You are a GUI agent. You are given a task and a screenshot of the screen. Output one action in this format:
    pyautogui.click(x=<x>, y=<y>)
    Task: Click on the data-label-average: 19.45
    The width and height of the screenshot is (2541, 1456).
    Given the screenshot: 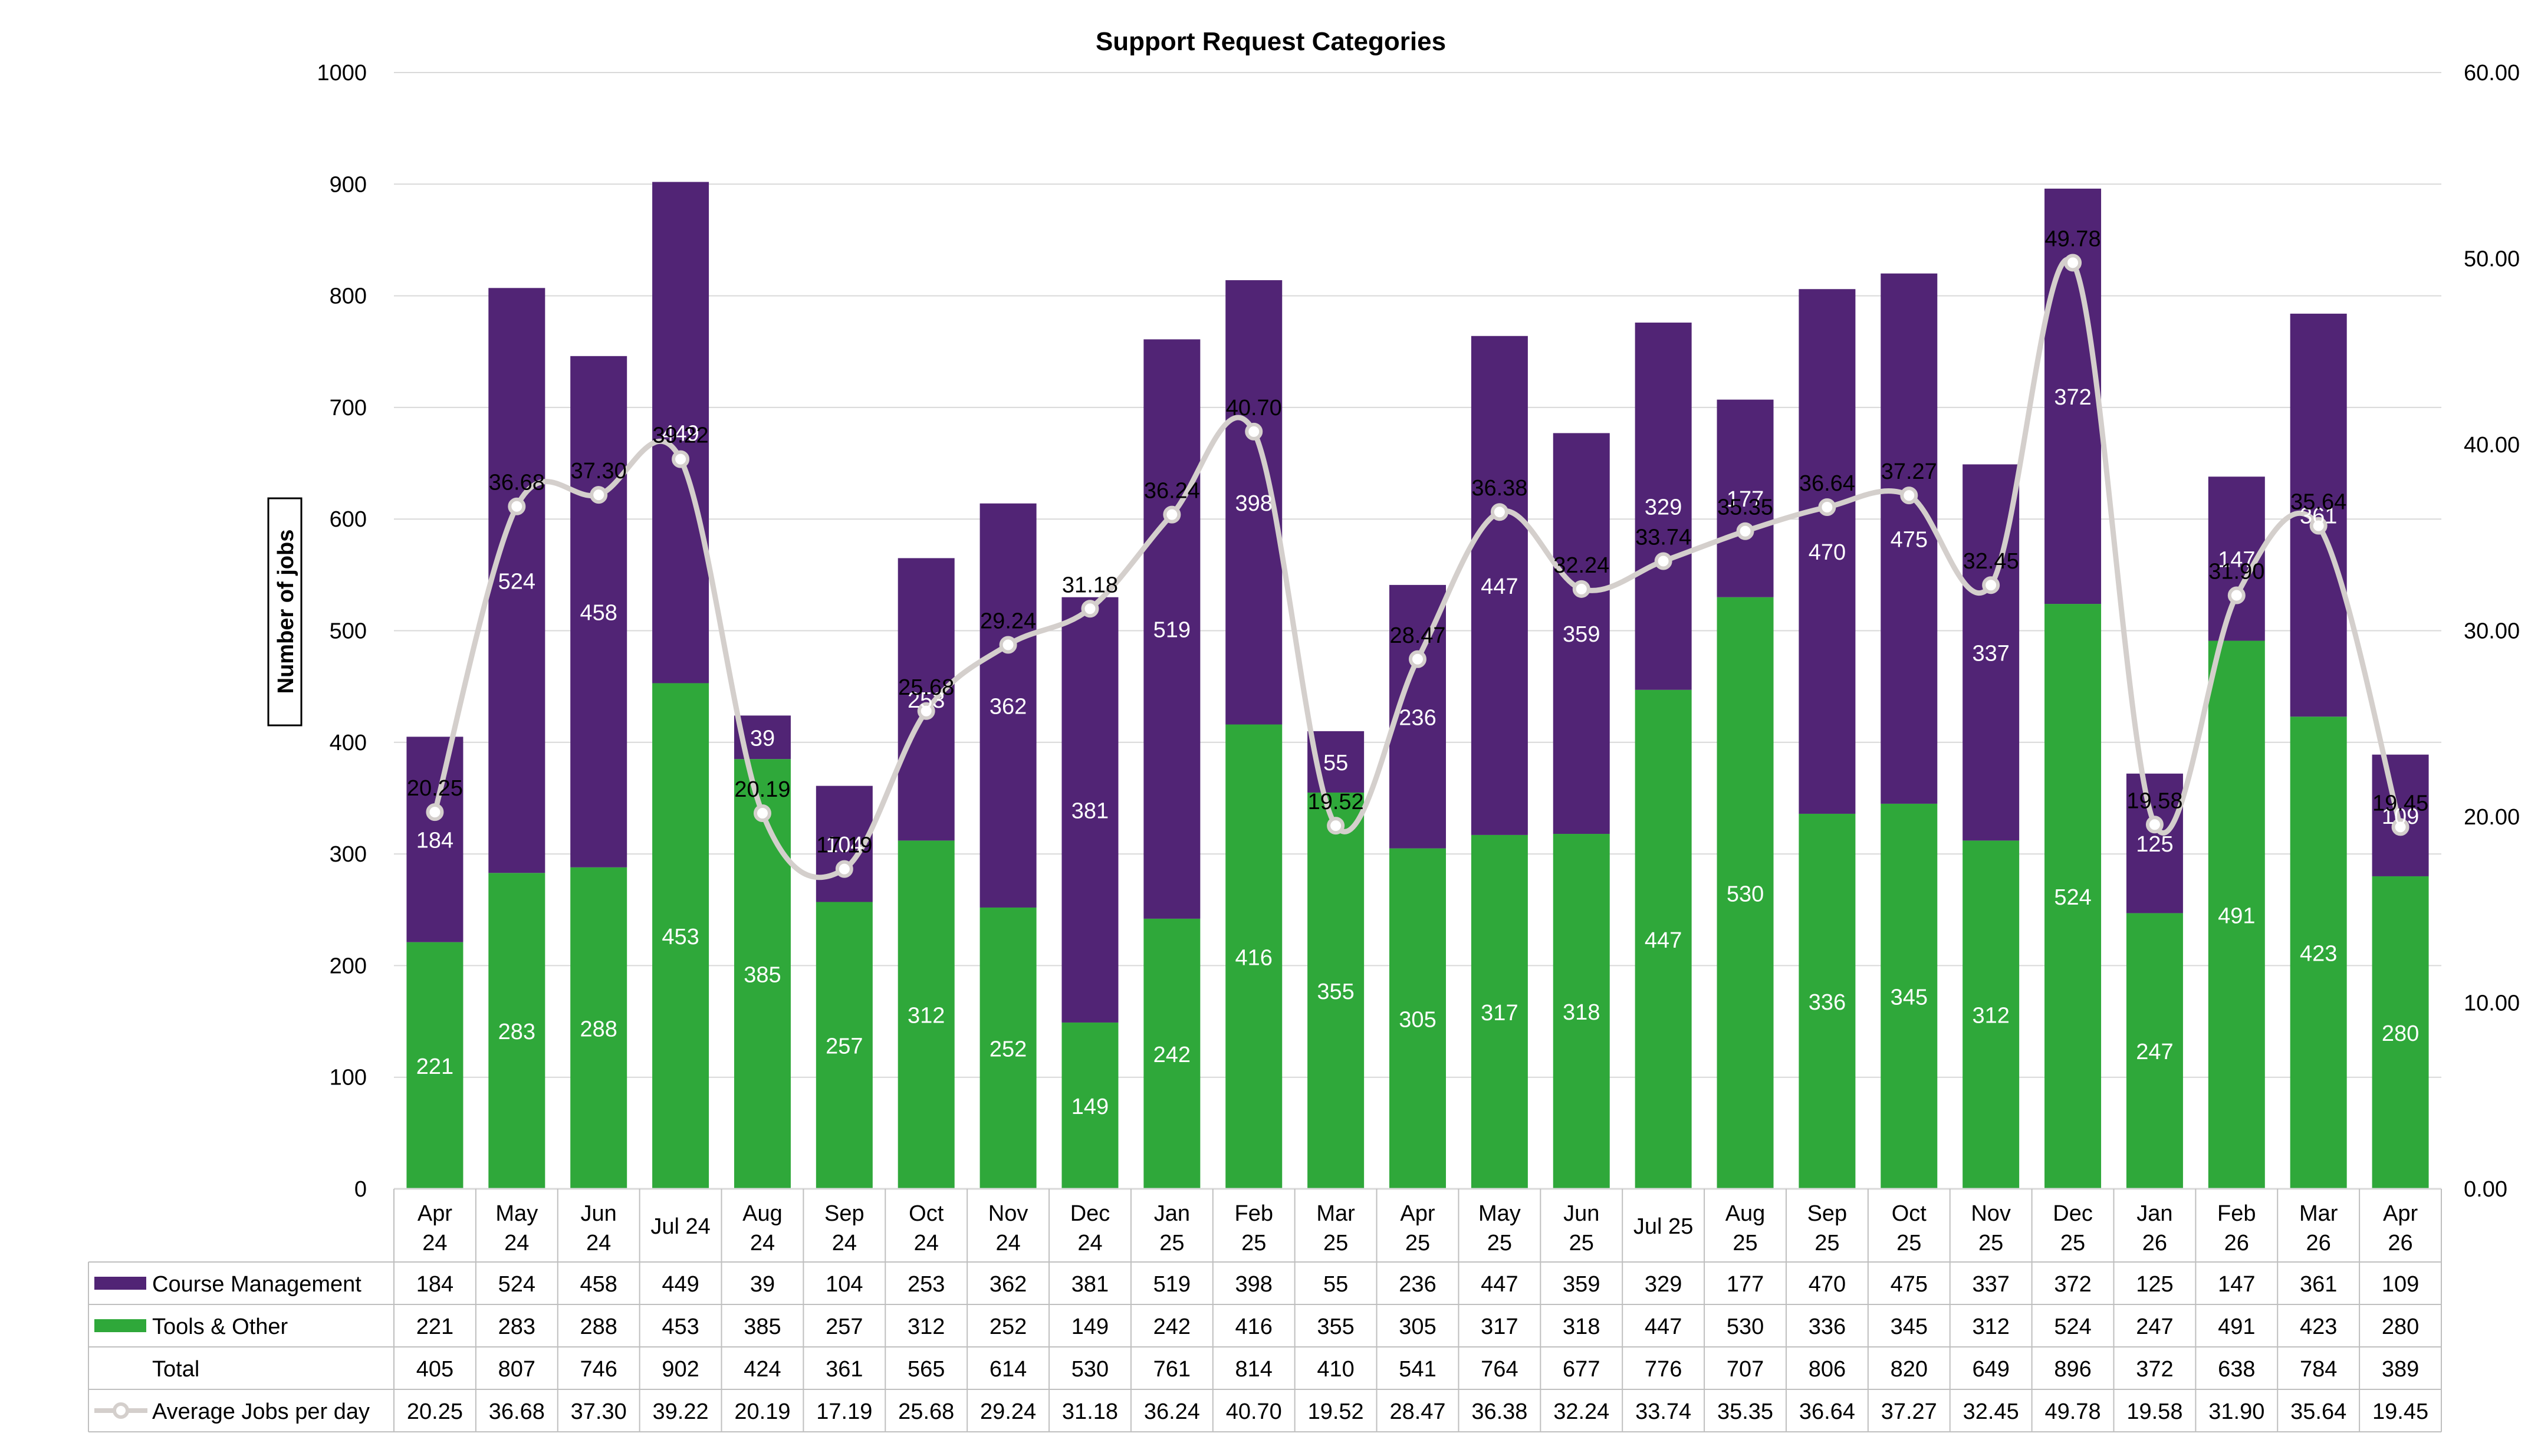 What is the action you would take?
    pyautogui.click(x=2400, y=803)
    